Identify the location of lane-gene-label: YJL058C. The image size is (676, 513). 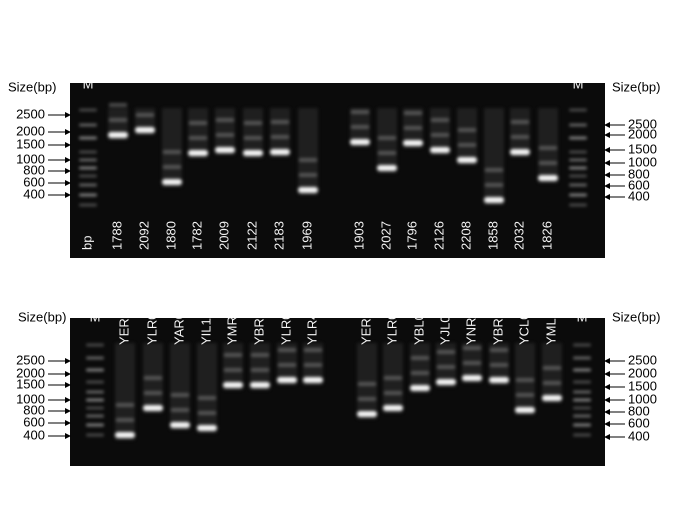
(444, 318).